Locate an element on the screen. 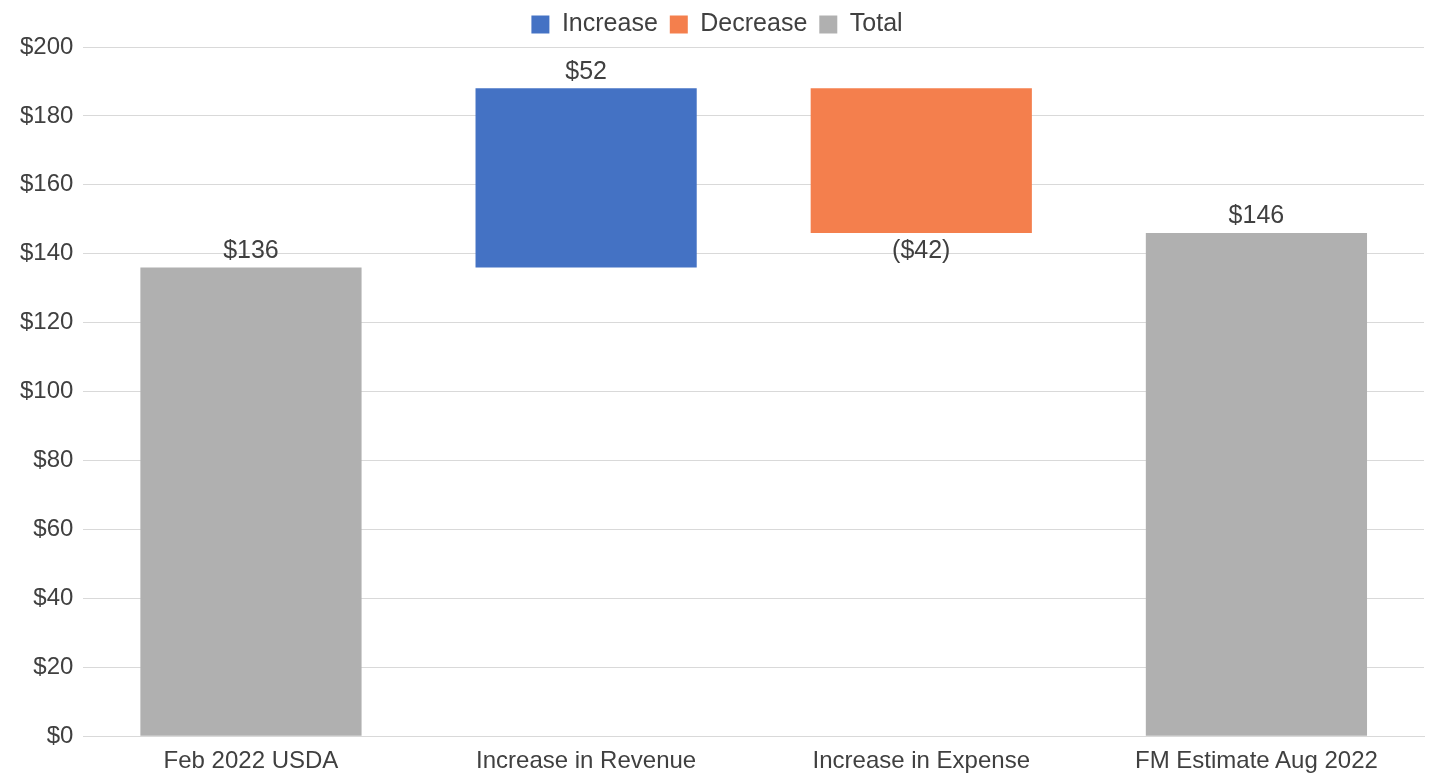 The height and width of the screenshot is (783, 1434). x-tick-label: FM Estimate Aug 2022 is located at coordinates (1256, 760).